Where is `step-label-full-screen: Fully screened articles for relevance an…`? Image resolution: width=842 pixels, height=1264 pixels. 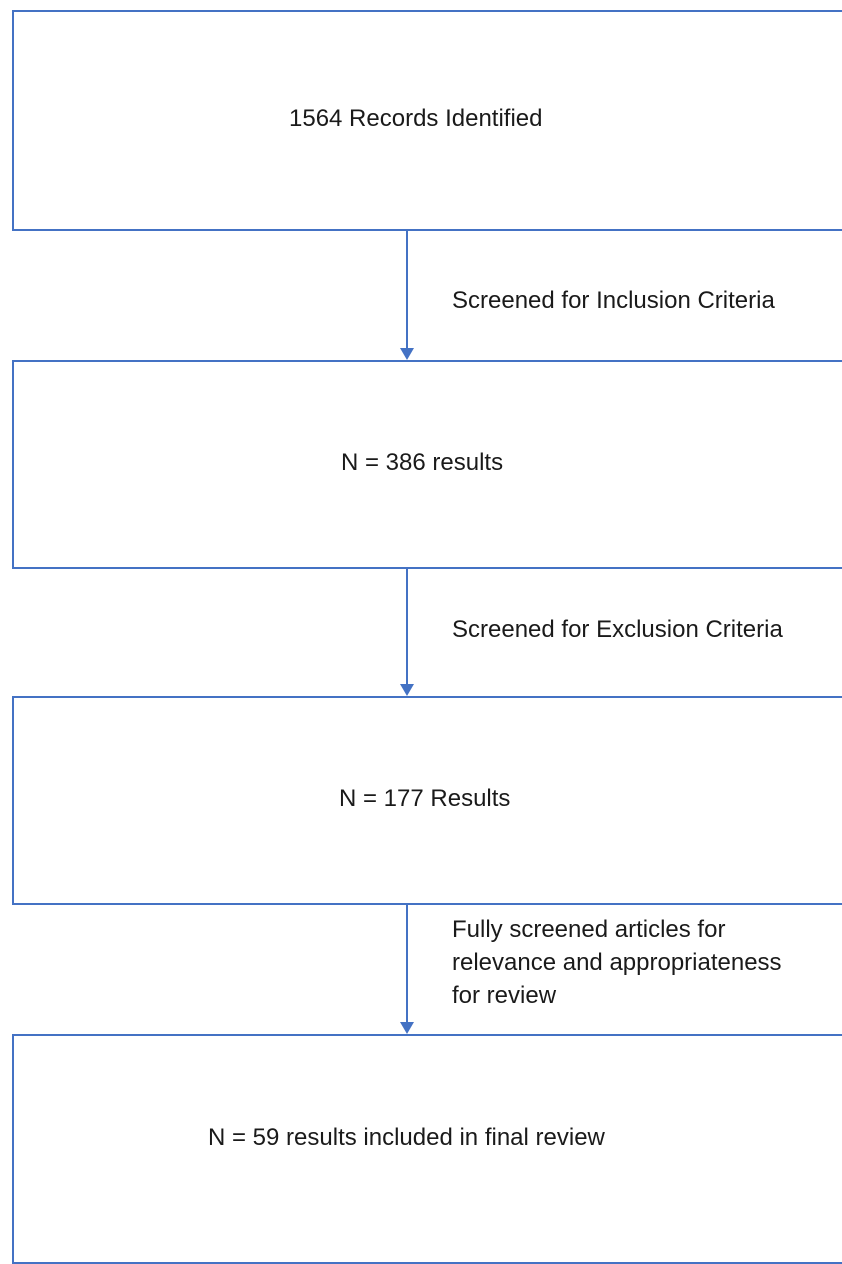
step-label-full-screen: Fully screened articles for relevance an… is located at coordinates (617, 962).